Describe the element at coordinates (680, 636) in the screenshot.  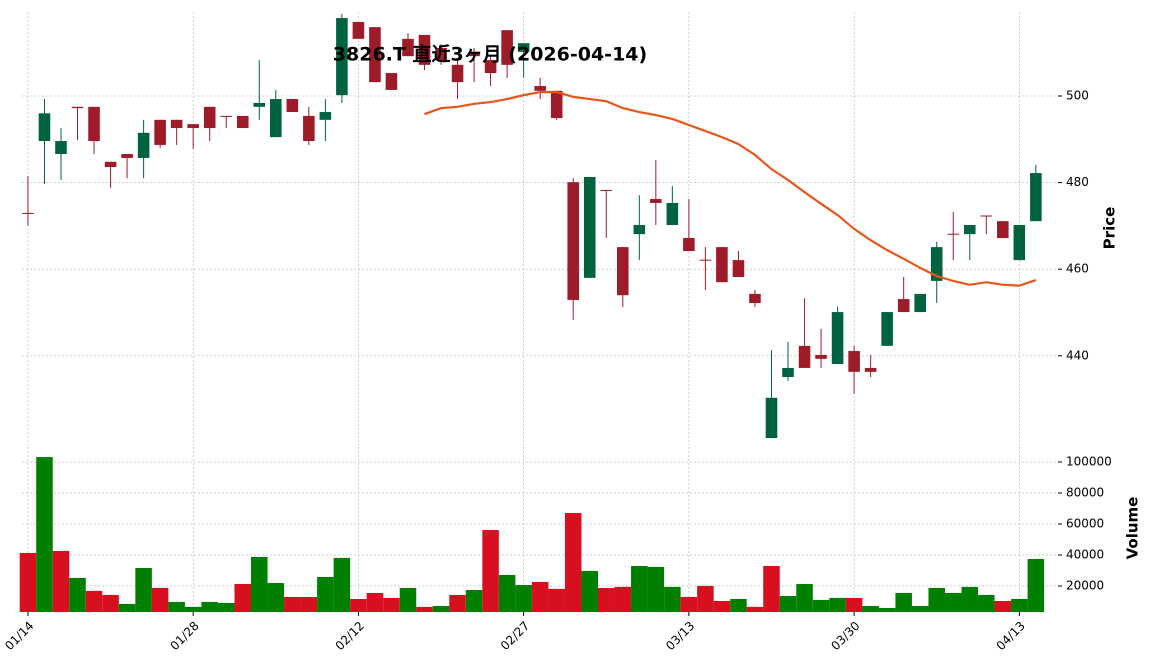
I see `x-tick-label: 03/13` at that location.